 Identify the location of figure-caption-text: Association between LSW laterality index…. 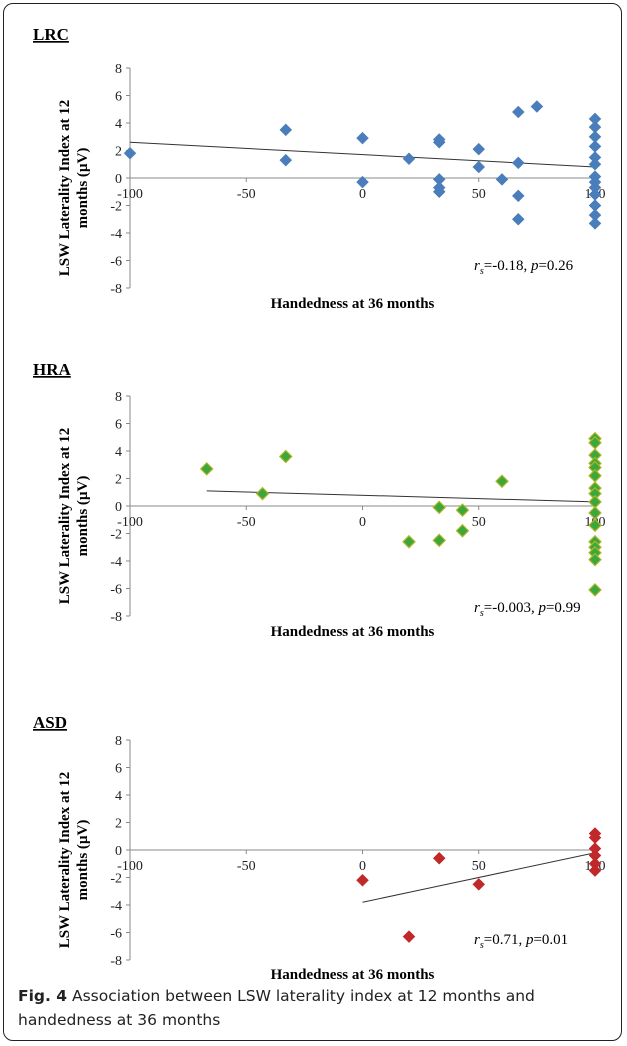
(276, 1008).